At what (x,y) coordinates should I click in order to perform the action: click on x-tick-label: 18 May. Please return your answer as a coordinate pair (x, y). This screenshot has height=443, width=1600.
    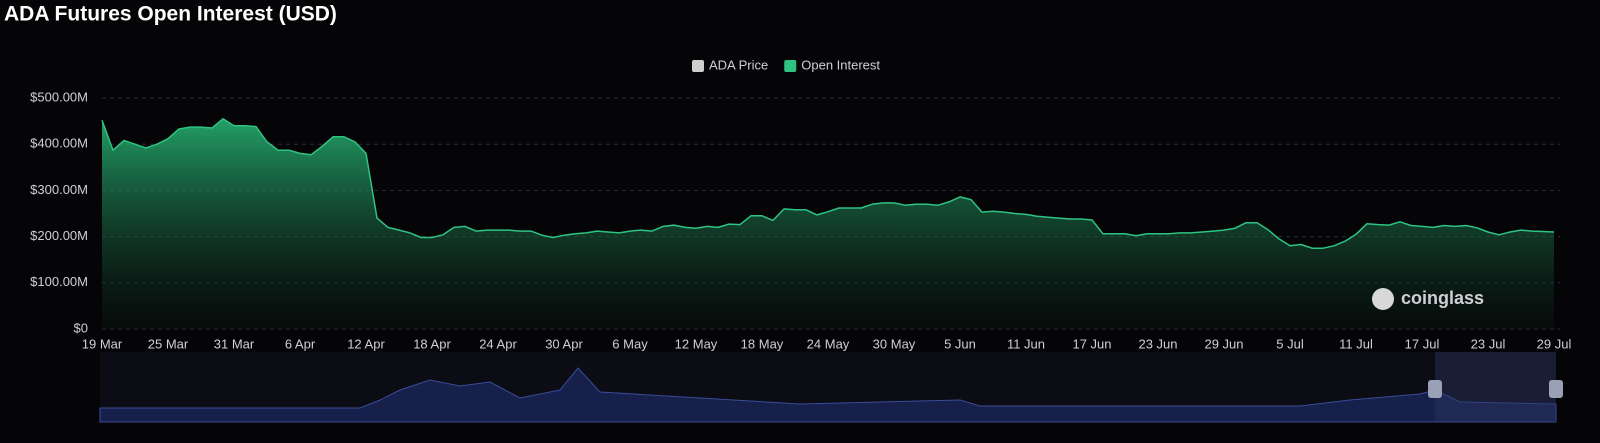
    Looking at the image, I should click on (762, 343).